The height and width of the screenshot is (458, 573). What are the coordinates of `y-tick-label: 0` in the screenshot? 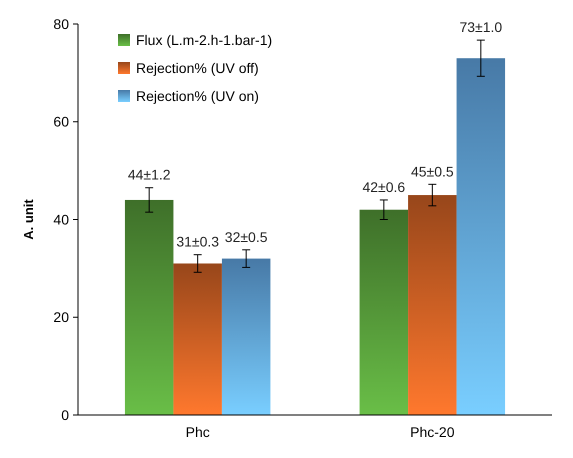 It's located at (65, 414).